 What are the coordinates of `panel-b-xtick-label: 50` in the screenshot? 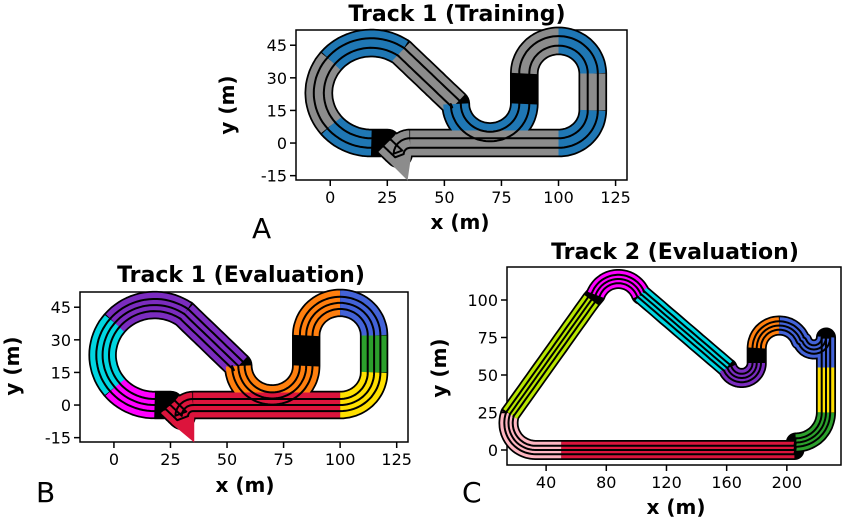 It's located at (227, 459).